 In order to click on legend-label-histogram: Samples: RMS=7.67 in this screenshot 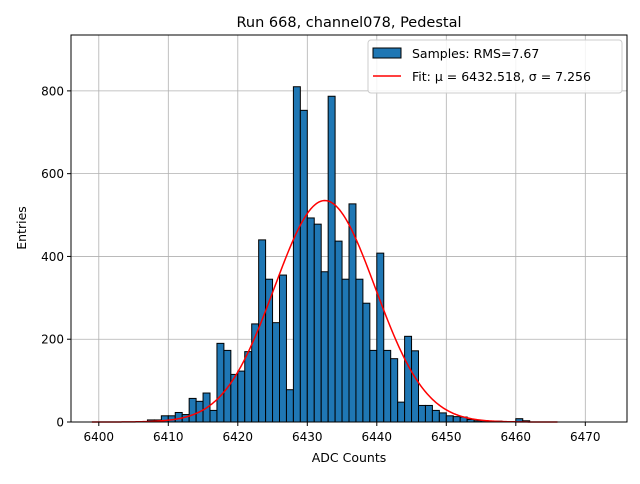, I will do `click(475, 53)`.